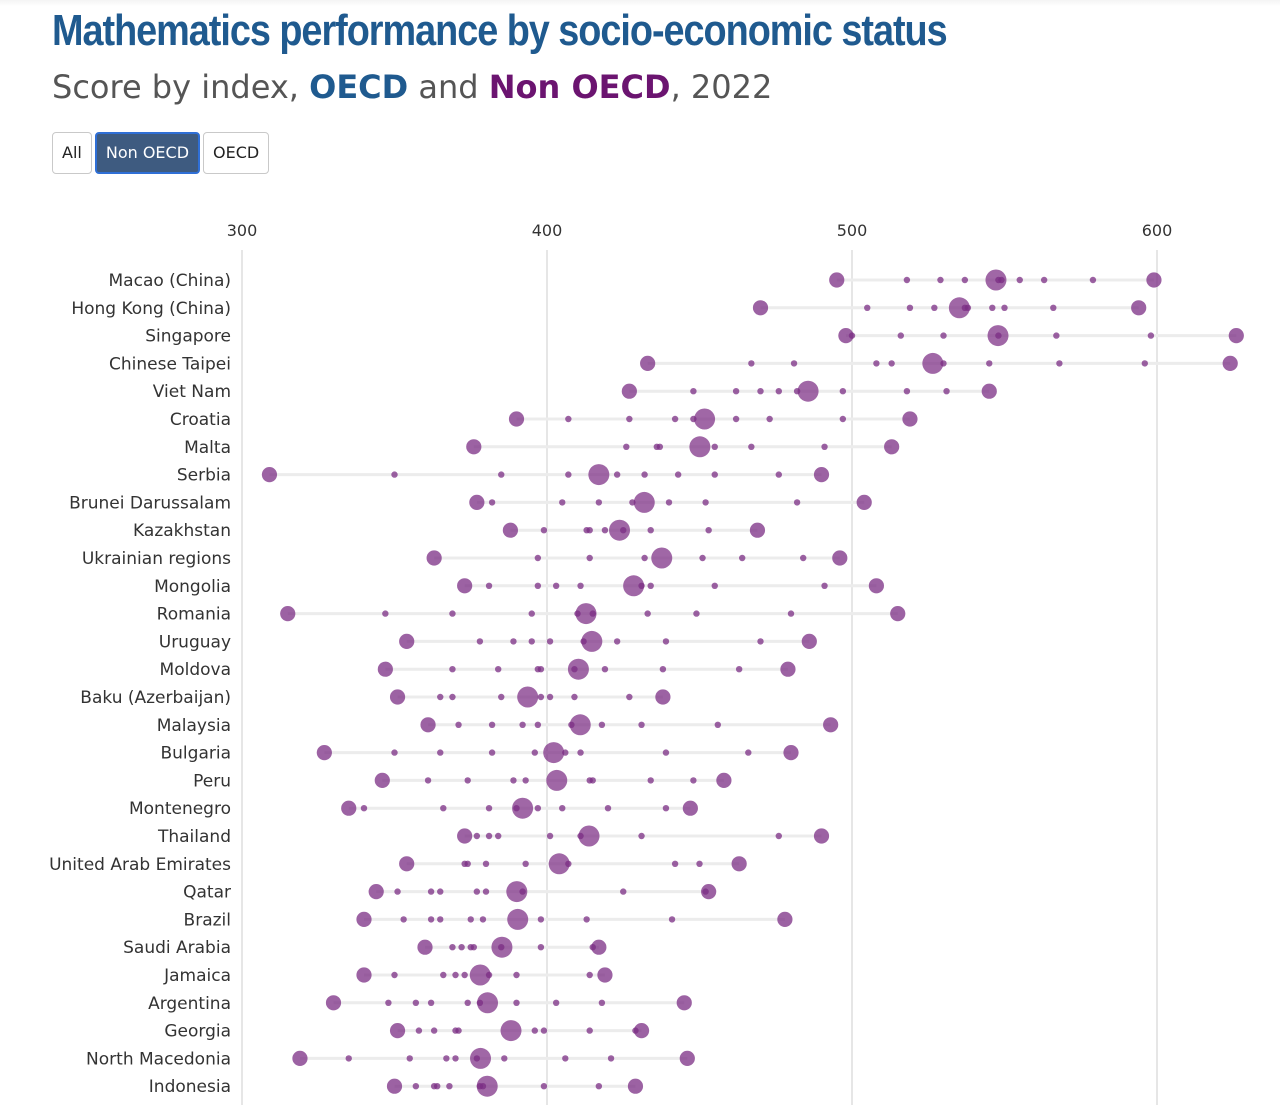  What do you see at coordinates (189, 1004) in the screenshot?
I see `country-label: Argentina` at bounding box center [189, 1004].